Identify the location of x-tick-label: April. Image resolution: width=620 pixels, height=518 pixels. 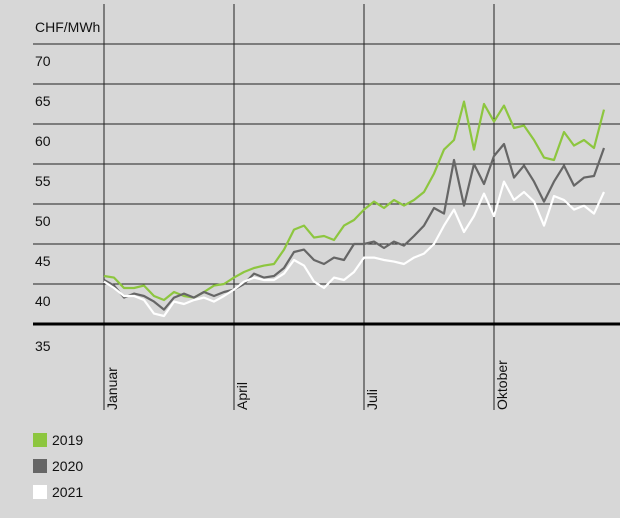
(242, 396).